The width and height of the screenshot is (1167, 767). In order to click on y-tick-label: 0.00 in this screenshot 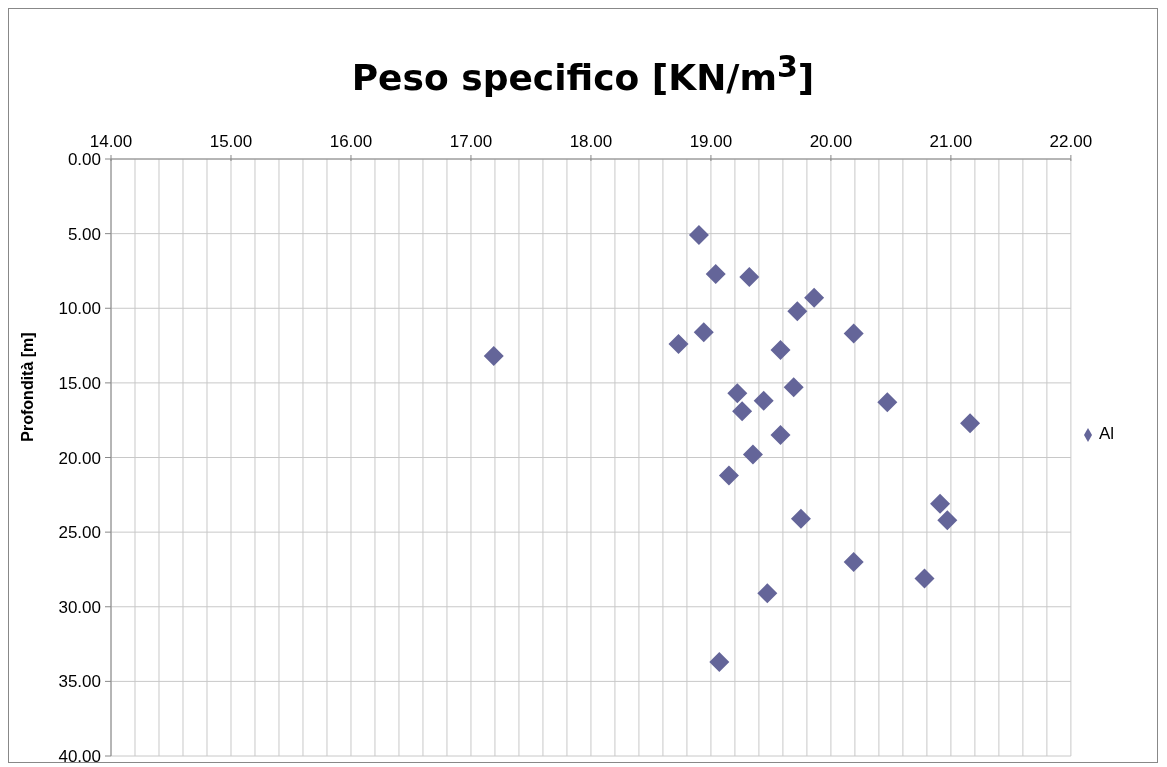, I will do `click(84, 159)`.